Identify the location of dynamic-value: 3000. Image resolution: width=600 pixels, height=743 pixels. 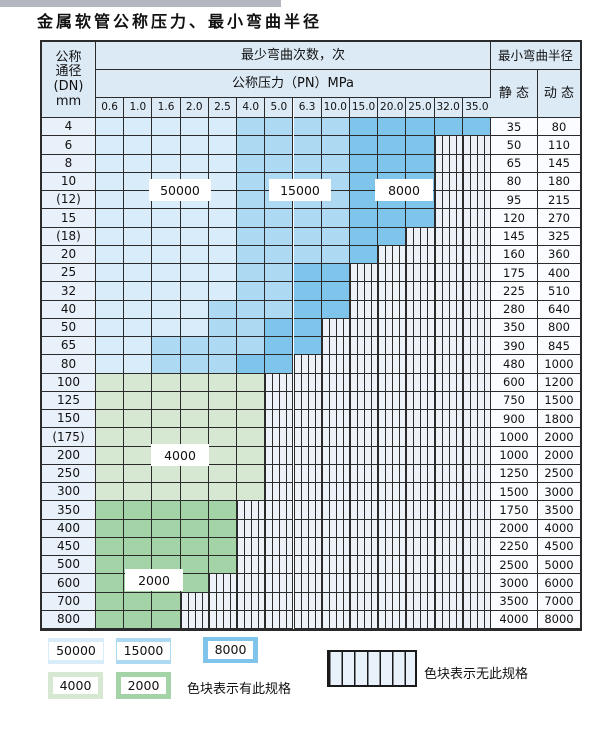
(559, 492).